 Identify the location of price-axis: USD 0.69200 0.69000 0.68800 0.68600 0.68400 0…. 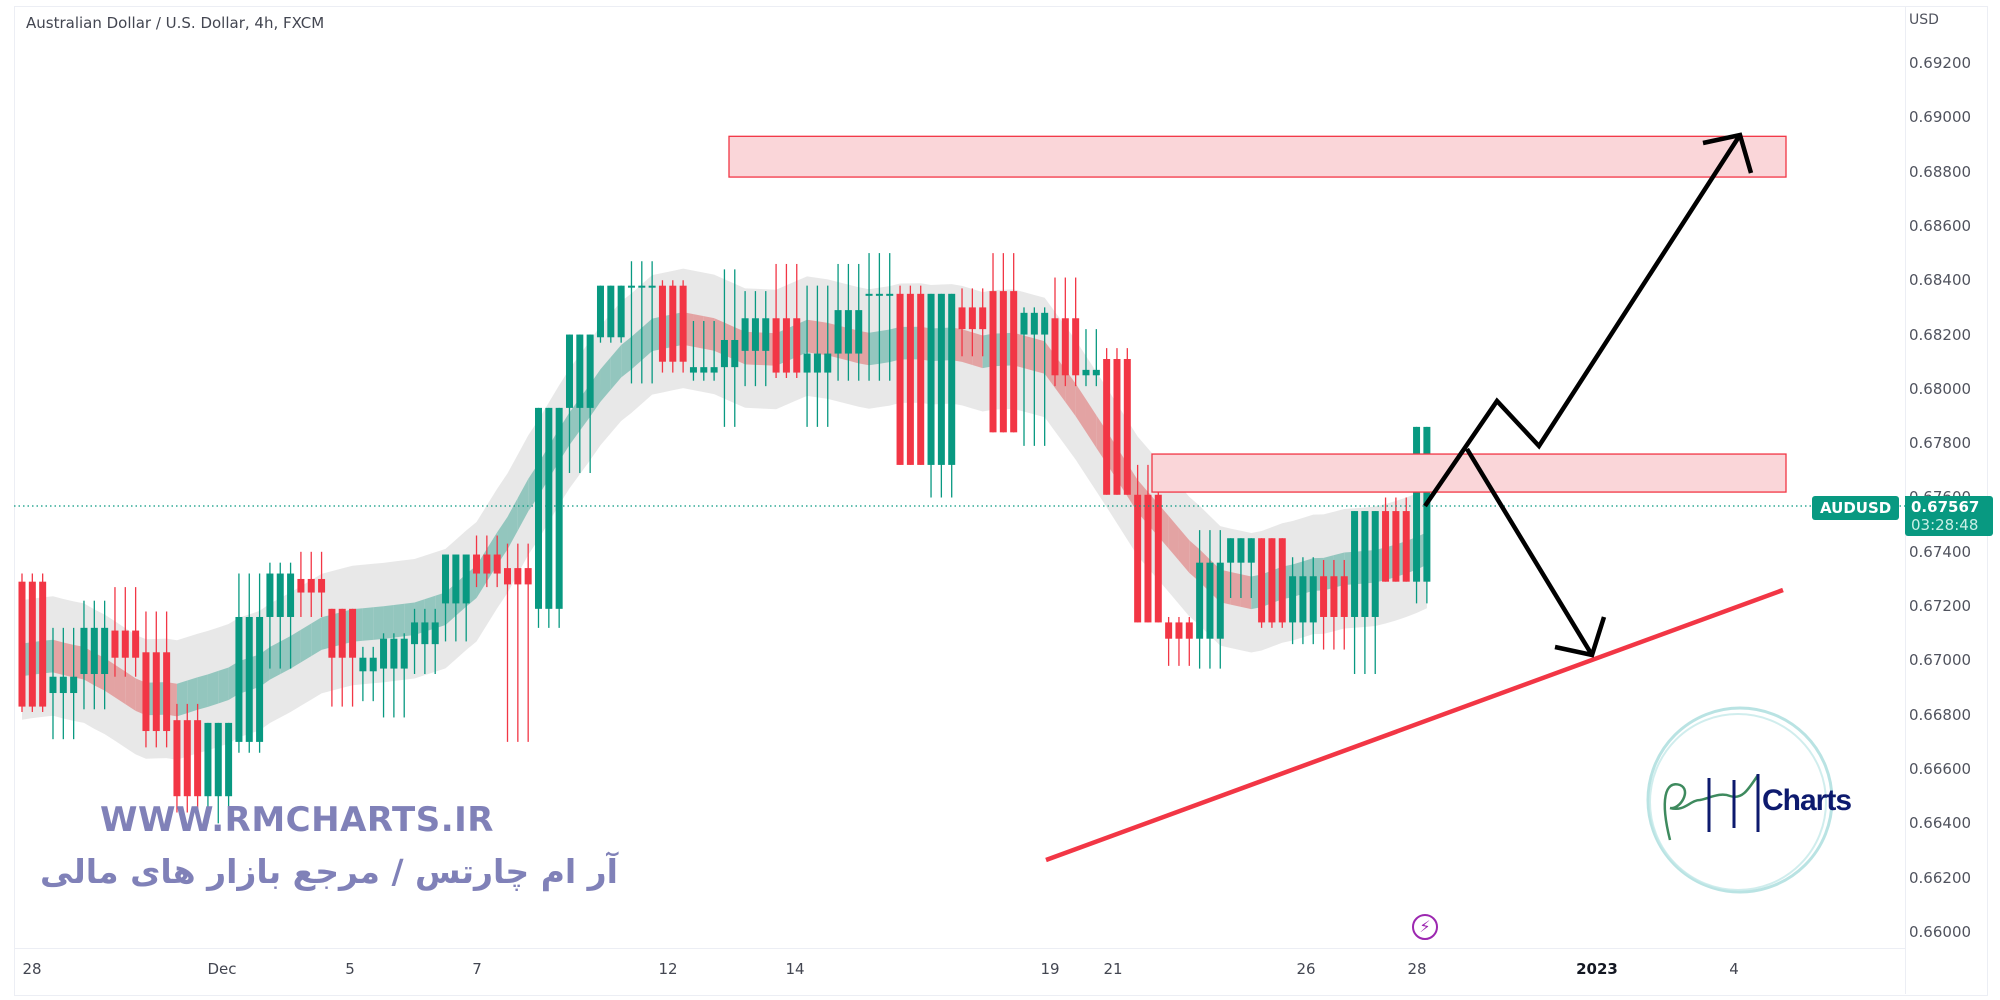
(1952, 500).